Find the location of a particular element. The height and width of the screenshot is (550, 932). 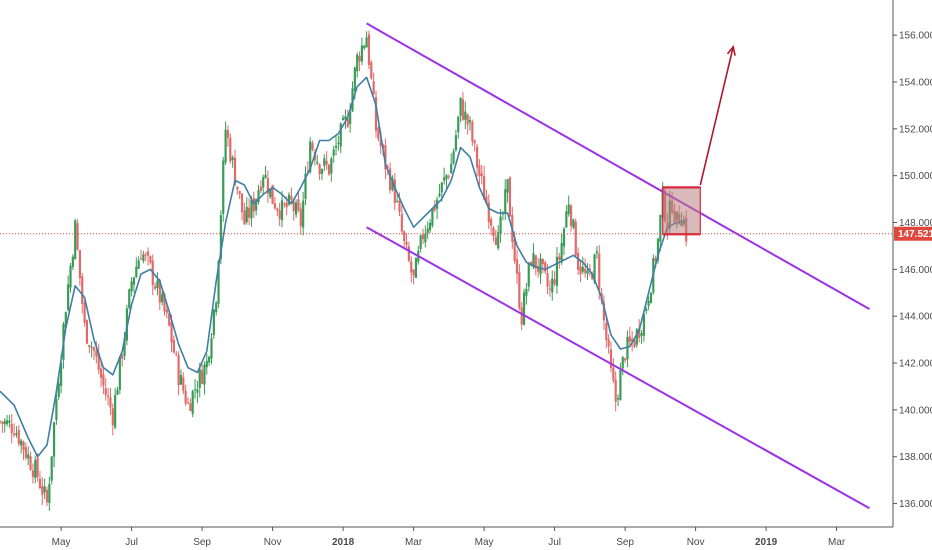

x-tick-label: Mar is located at coordinates (837, 542).